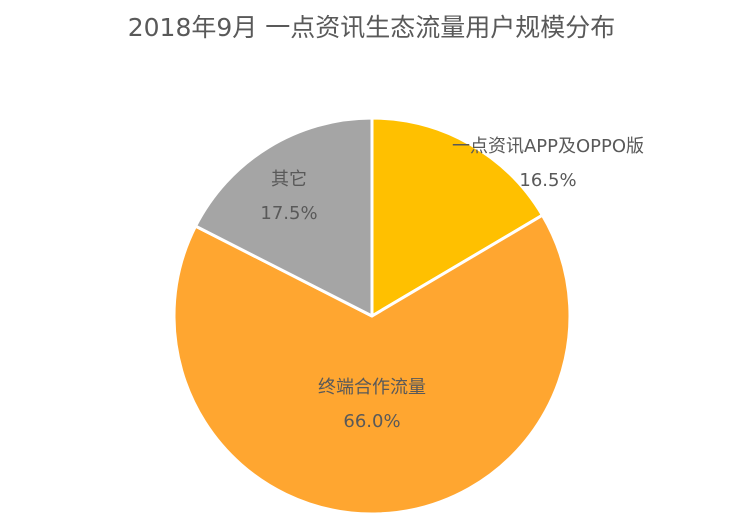 The image size is (743, 526). What do you see at coordinates (371, 27) in the screenshot?
I see `chart-title: 2018年9月 一点资讯生态流量用户规模分布` at bounding box center [371, 27].